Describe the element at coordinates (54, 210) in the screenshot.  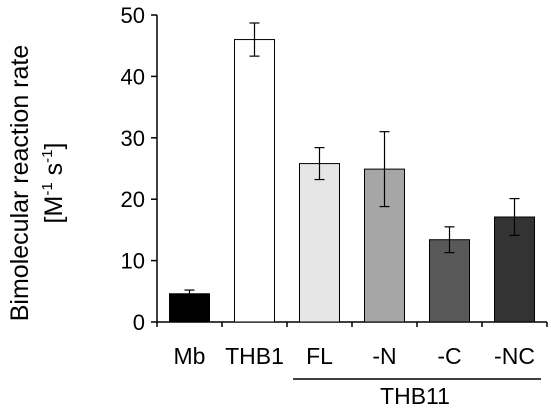
I see `y-unit-open: [M` at that location.